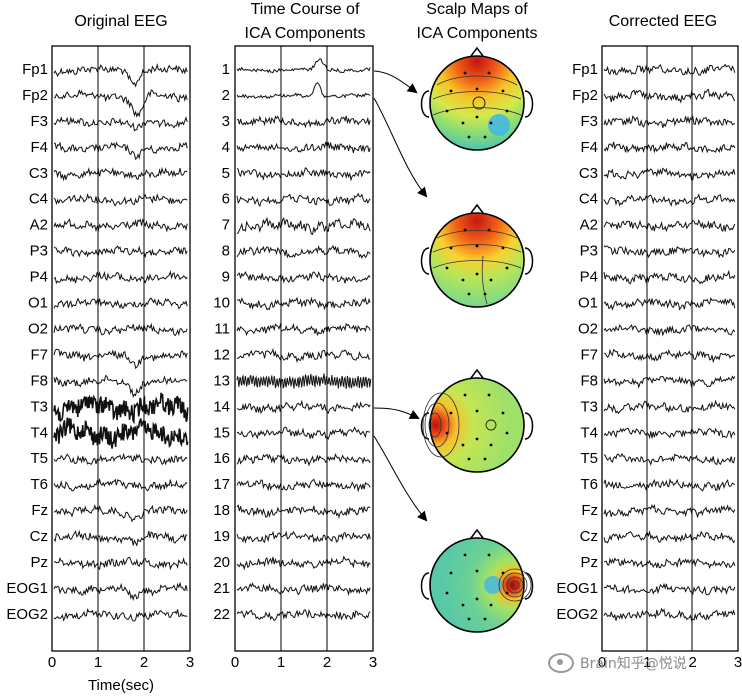  I want to click on corrected-channel-label-p4: P4, so click(589, 277).